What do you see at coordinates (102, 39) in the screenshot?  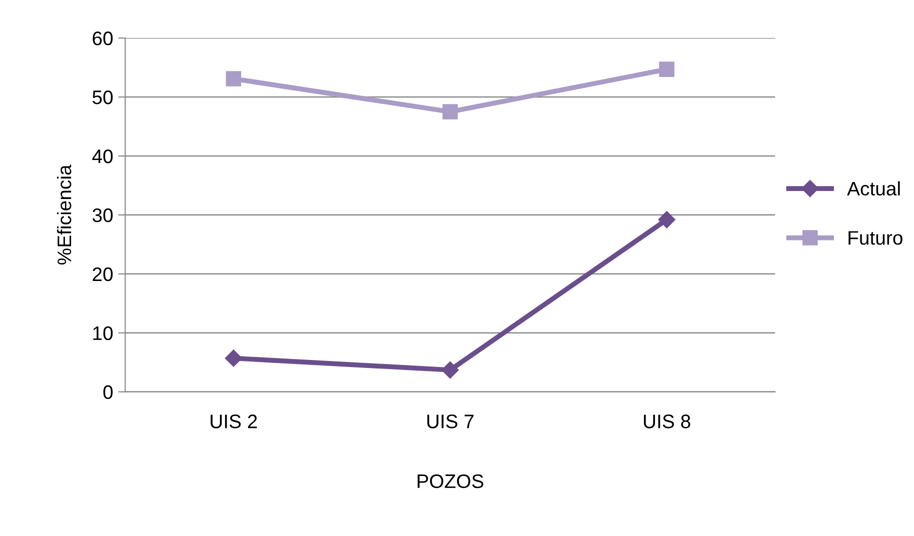 I see `y-tick-label: 60` at bounding box center [102, 39].